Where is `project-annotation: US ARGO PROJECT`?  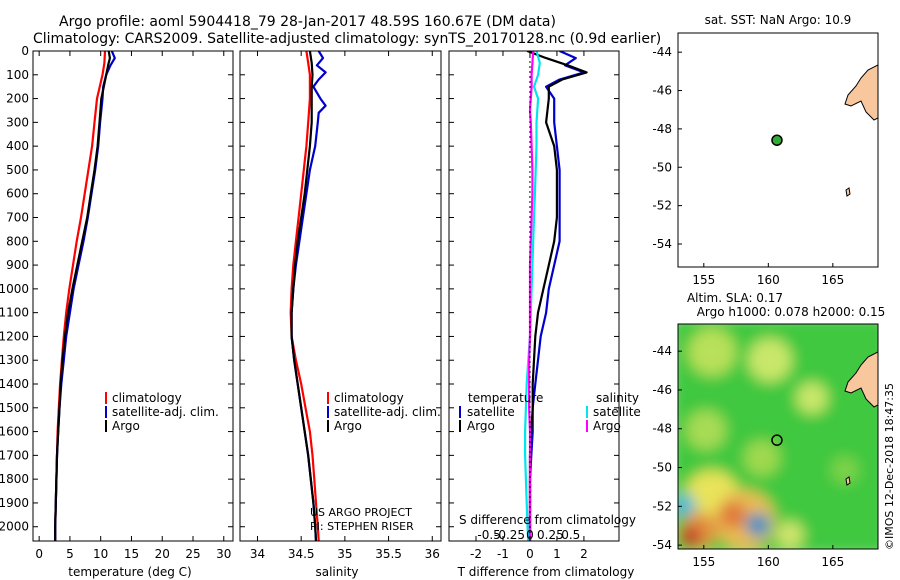
project-annotation: US ARGO PROJECT is located at coordinates (361, 512).